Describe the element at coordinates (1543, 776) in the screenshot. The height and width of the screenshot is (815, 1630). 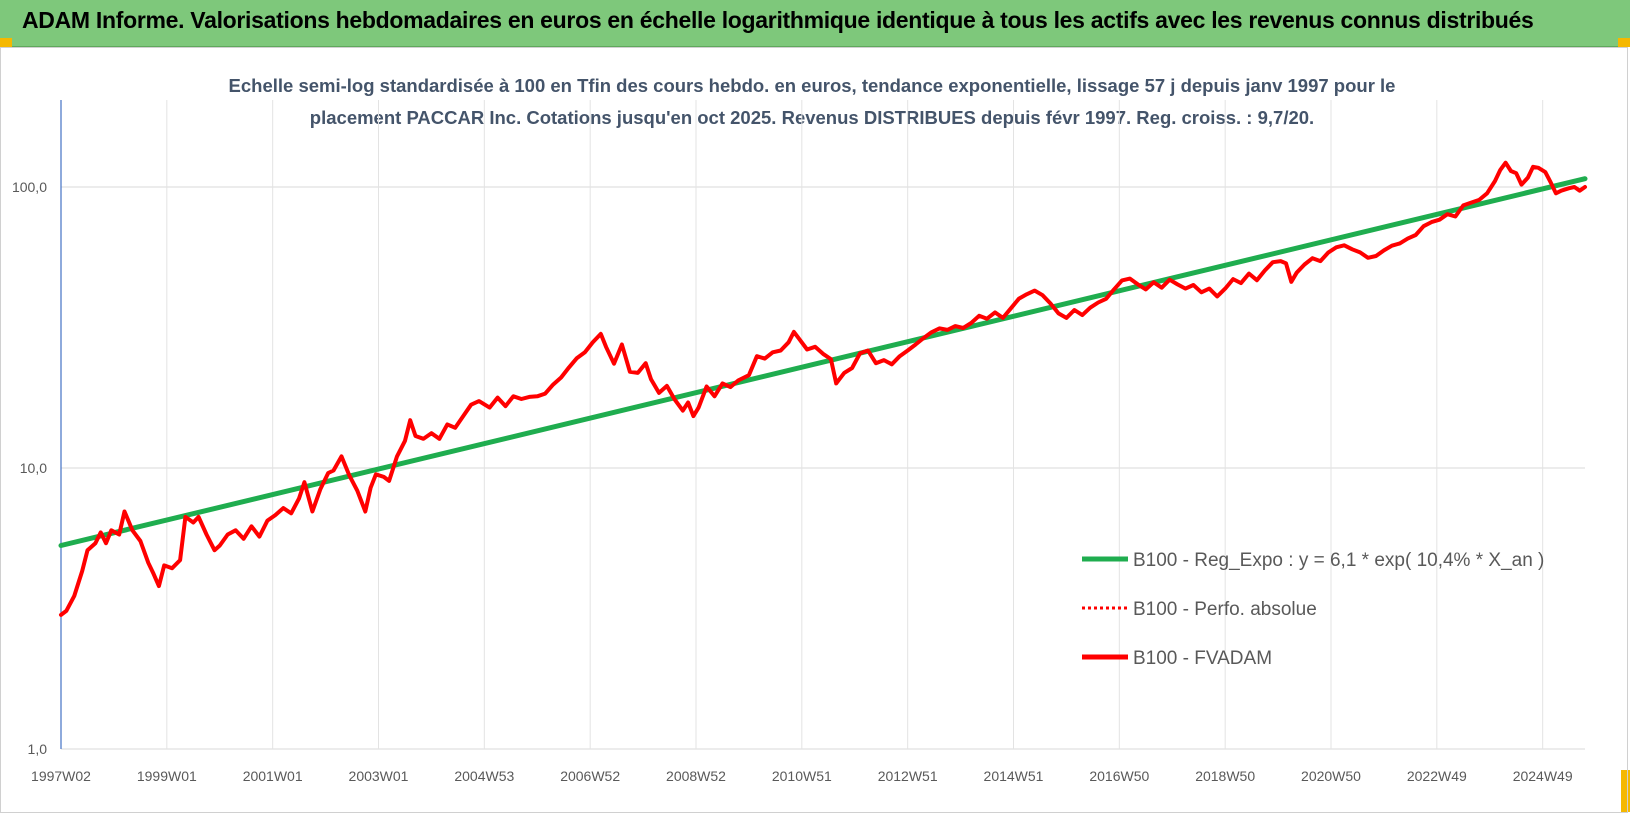
I see `x-tick-label: 2024W49` at that location.